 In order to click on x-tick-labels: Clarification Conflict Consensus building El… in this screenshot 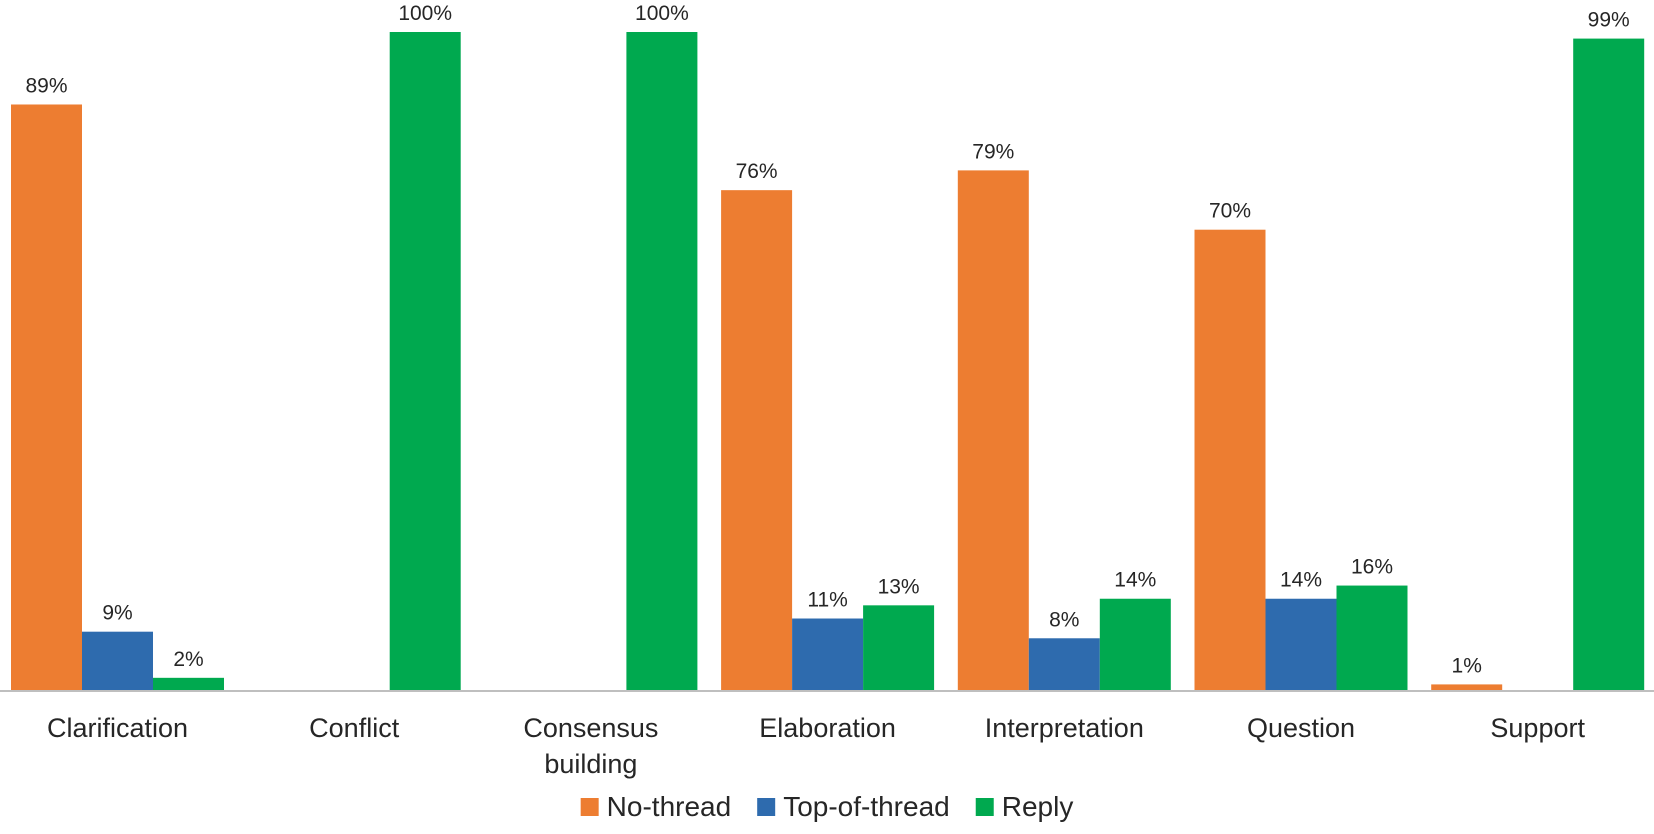, I will do `click(816, 746)`.